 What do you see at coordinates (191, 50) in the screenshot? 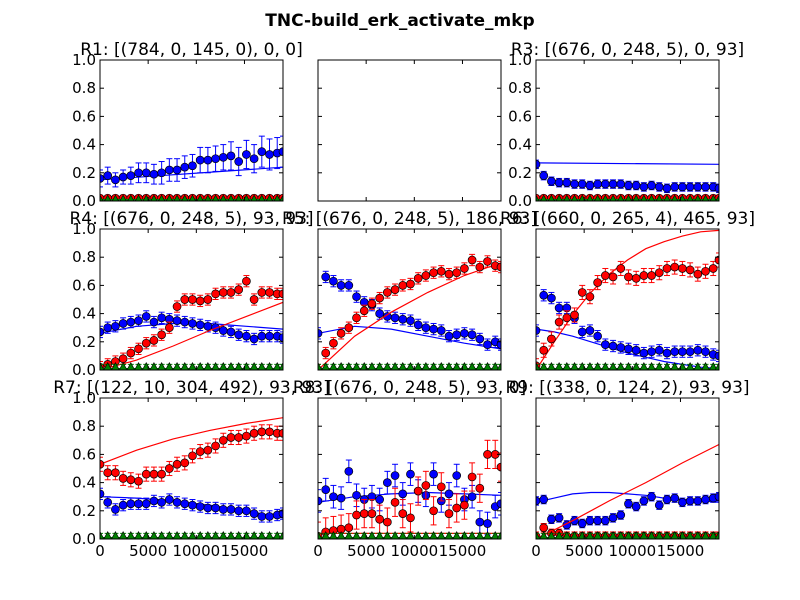
I see `subplot-title: R1: [(784, 0, 145, 0), 0, 0]` at bounding box center [191, 50].